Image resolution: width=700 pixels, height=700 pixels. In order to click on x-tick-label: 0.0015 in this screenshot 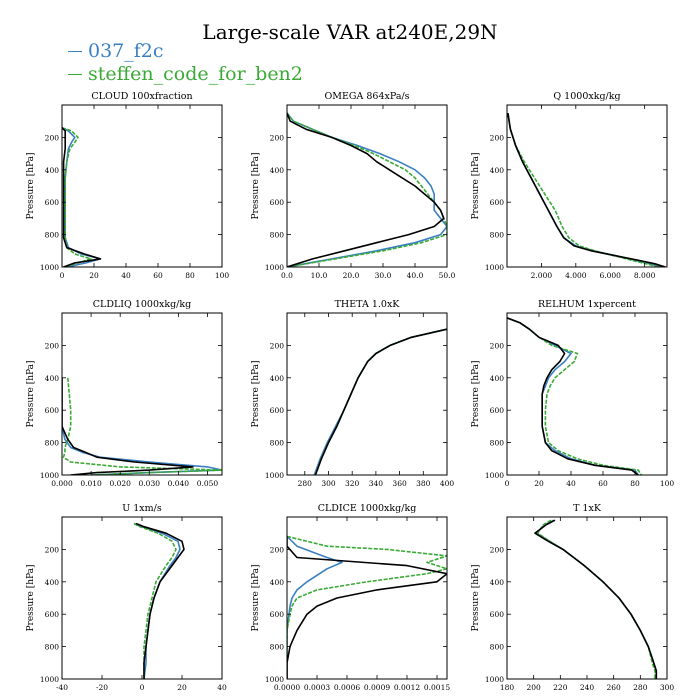, I will do `click(437, 687)`.